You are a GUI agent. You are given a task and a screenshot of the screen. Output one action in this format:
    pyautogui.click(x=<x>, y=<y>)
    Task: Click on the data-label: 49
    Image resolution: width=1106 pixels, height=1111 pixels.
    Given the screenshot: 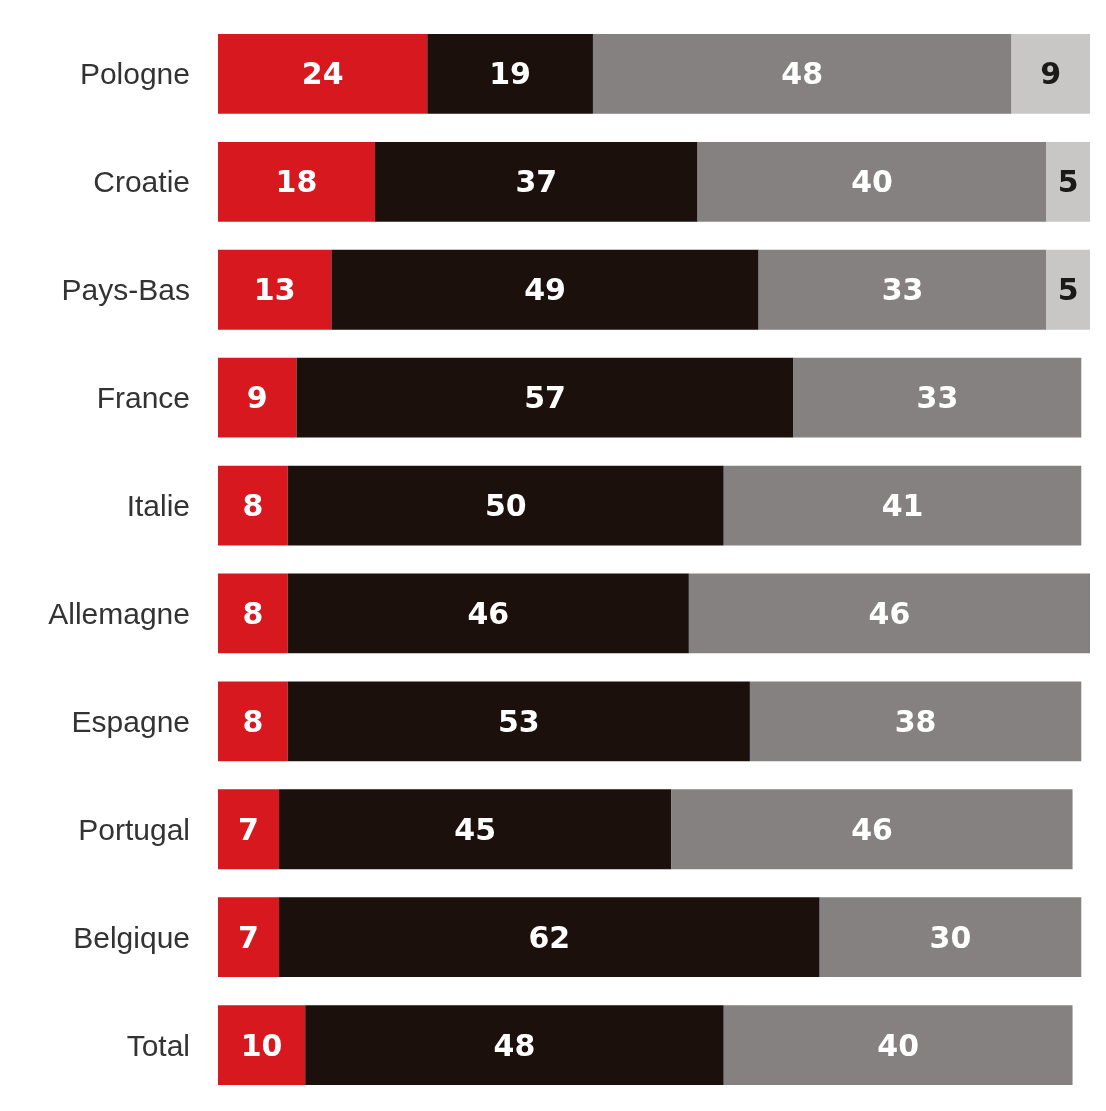 What is the action you would take?
    pyautogui.click(x=545, y=290)
    